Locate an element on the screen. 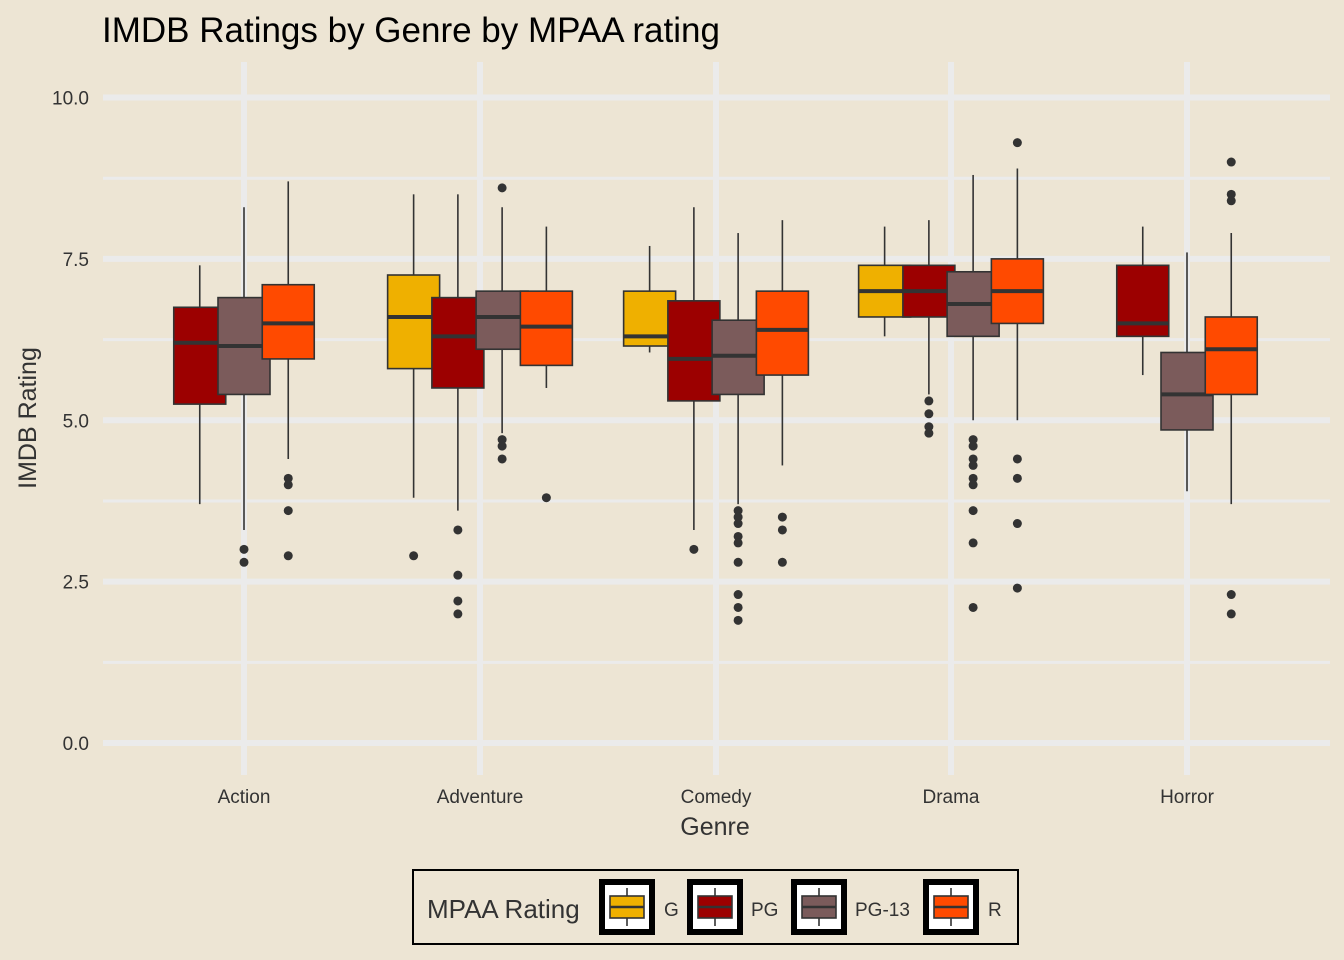 The image size is (1344, 960). x-tick-label: Drama is located at coordinates (950, 797).